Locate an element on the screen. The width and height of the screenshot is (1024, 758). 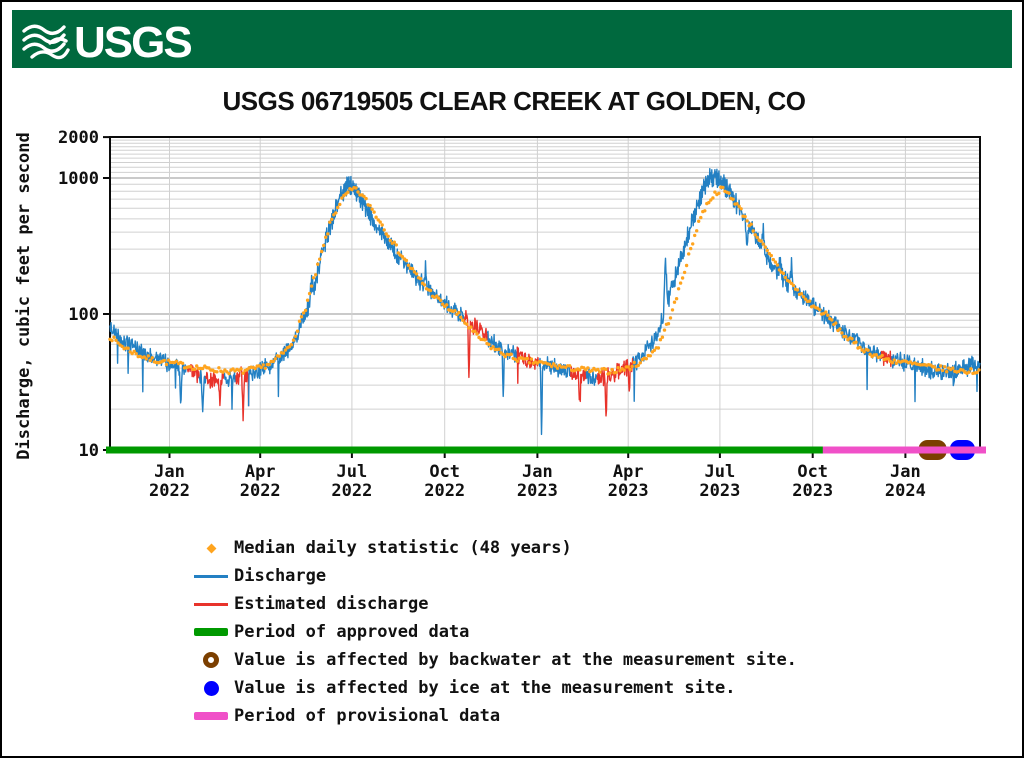
usgs-wave-icon is located at coordinates (46, 42).